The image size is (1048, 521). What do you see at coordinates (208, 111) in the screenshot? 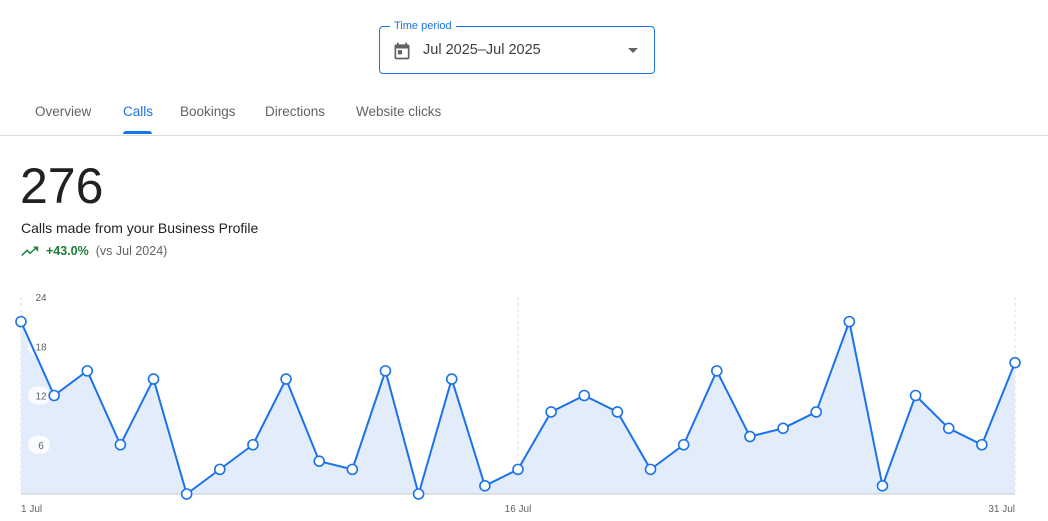
I see `tab-bookings: Bookings` at bounding box center [208, 111].